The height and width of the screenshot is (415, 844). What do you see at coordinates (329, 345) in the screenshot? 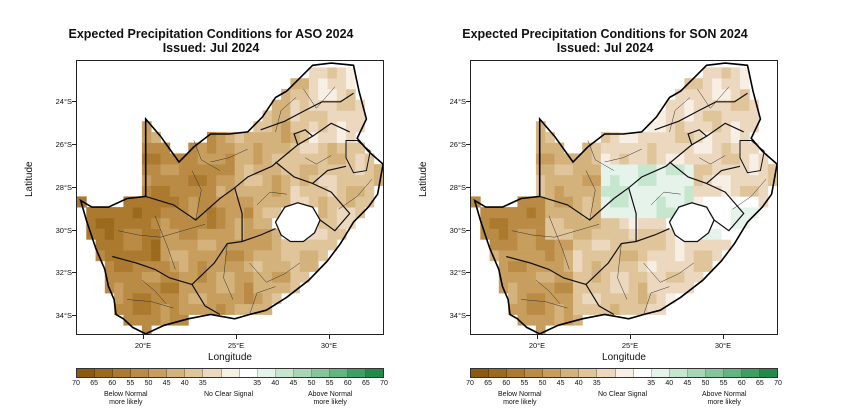
I see `lon-tick: 30°E` at bounding box center [329, 345].